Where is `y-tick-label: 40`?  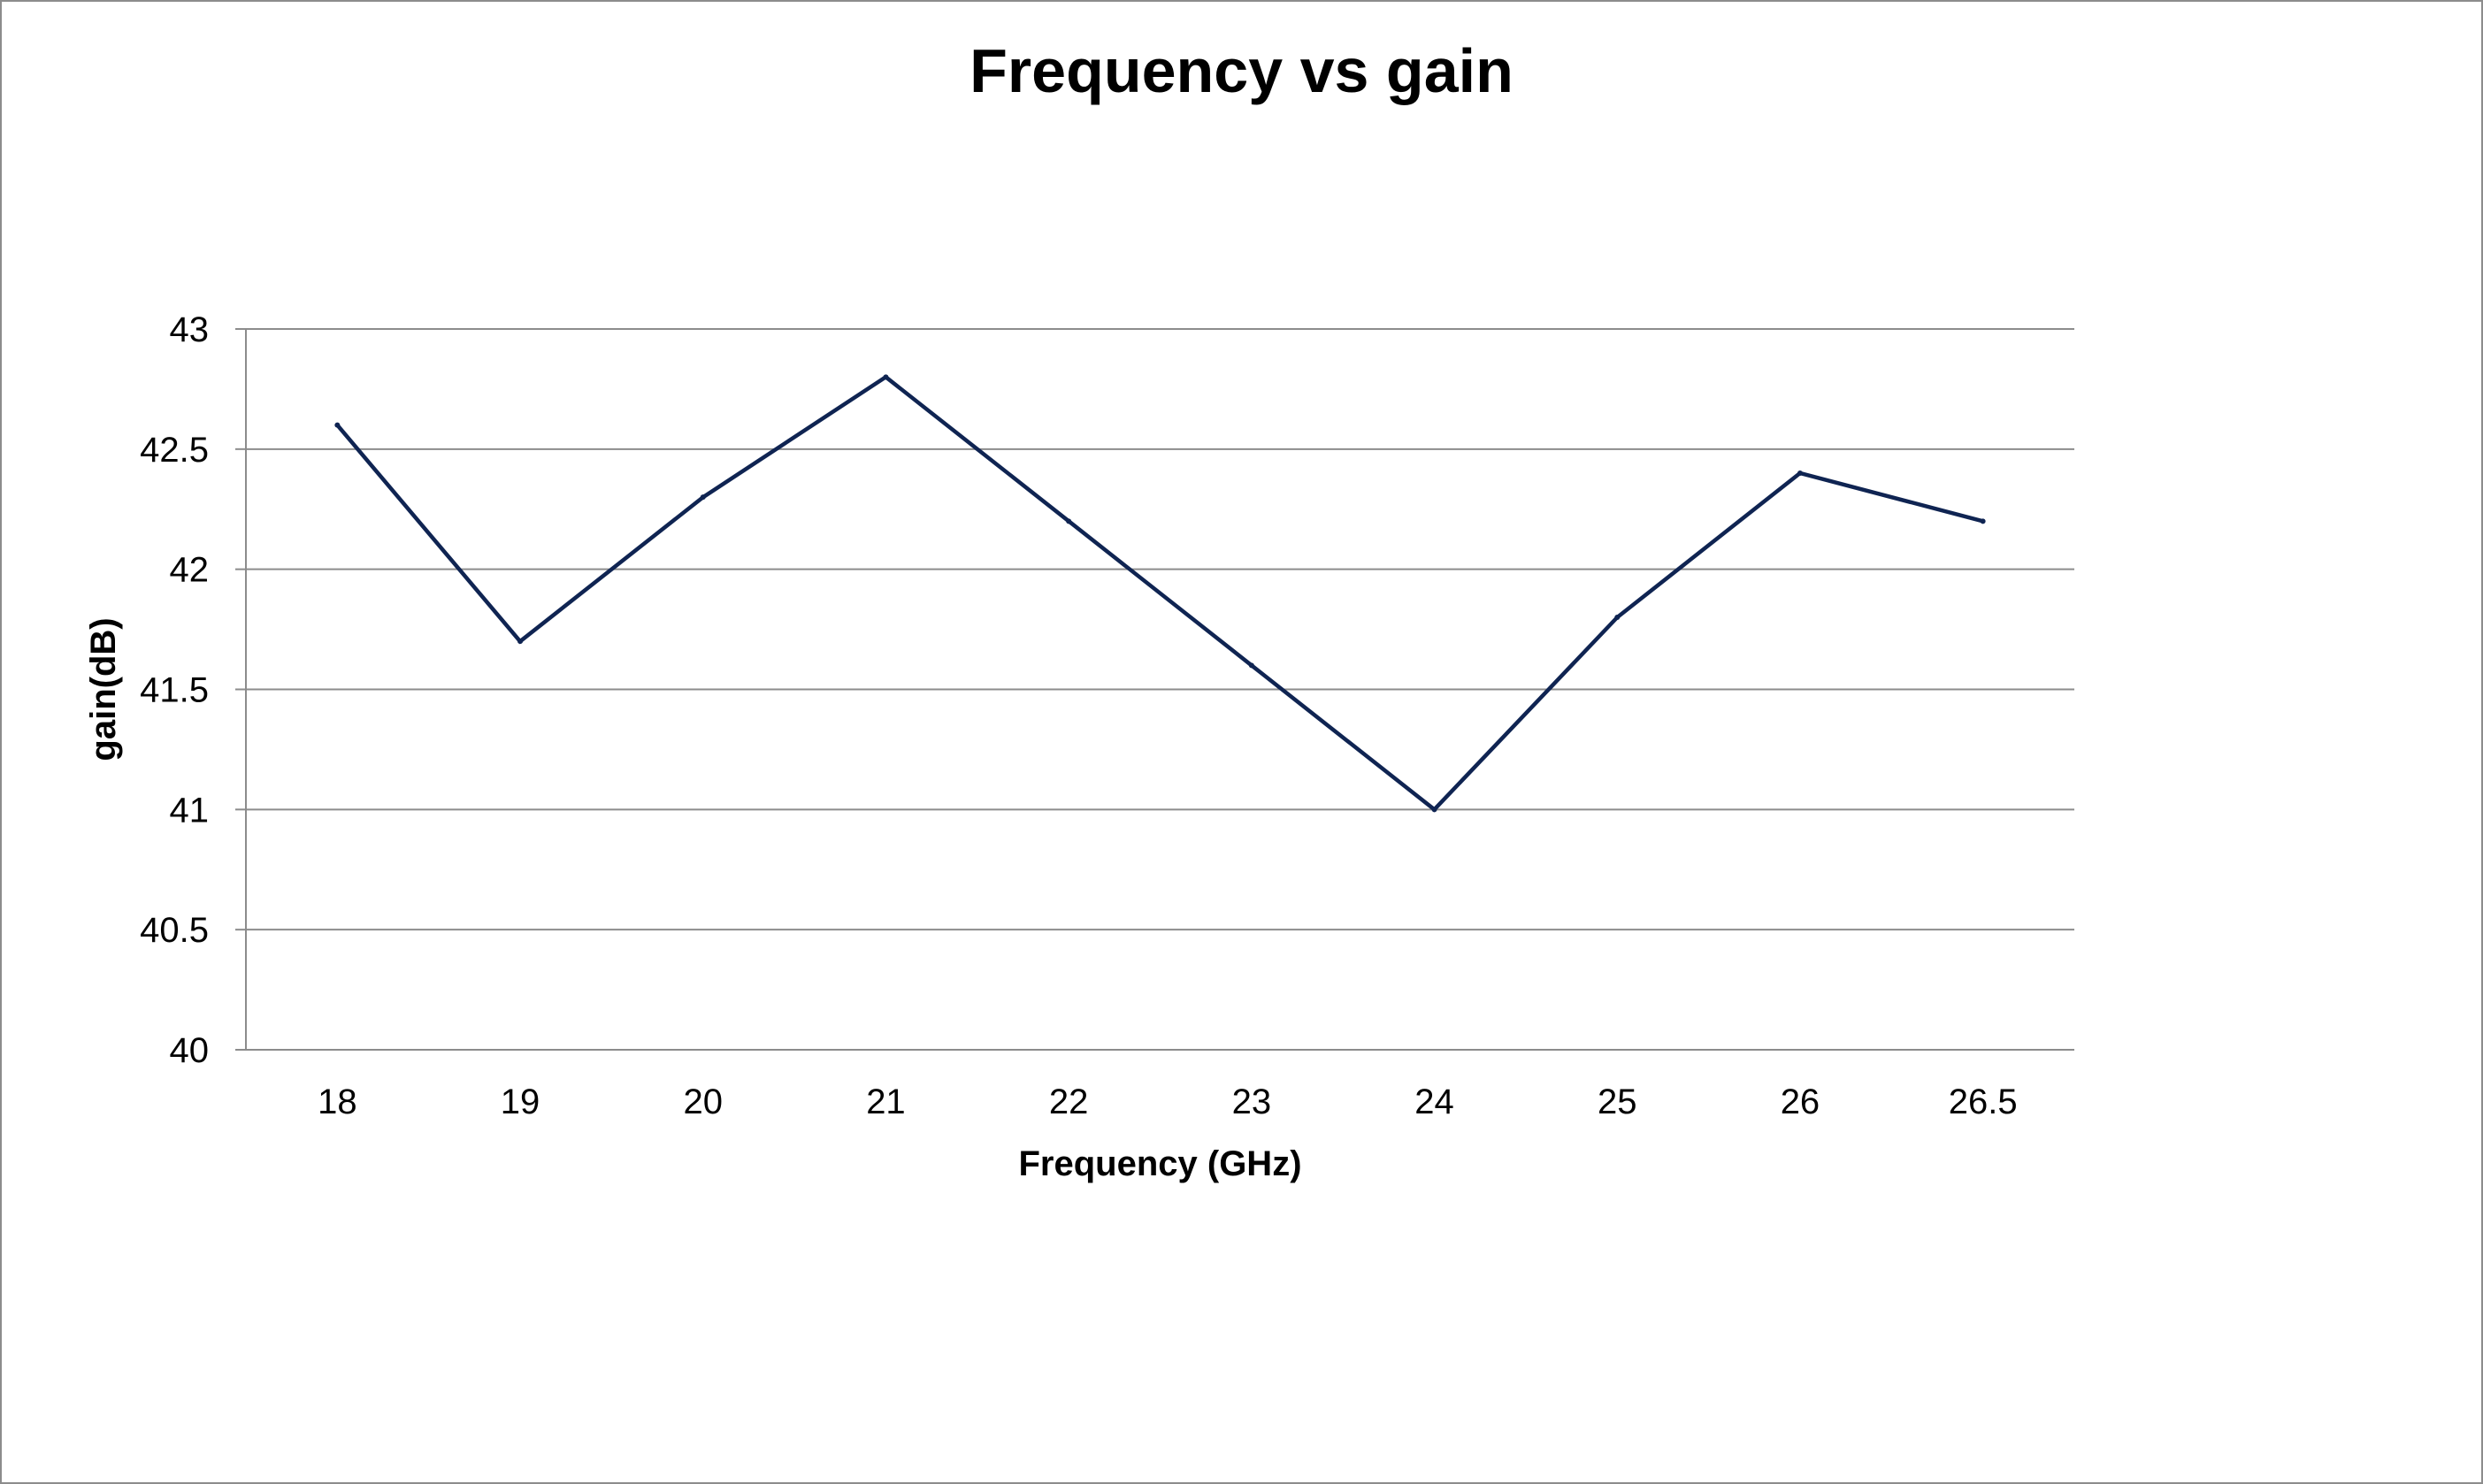 y-tick-label: 40 is located at coordinates (190, 1050).